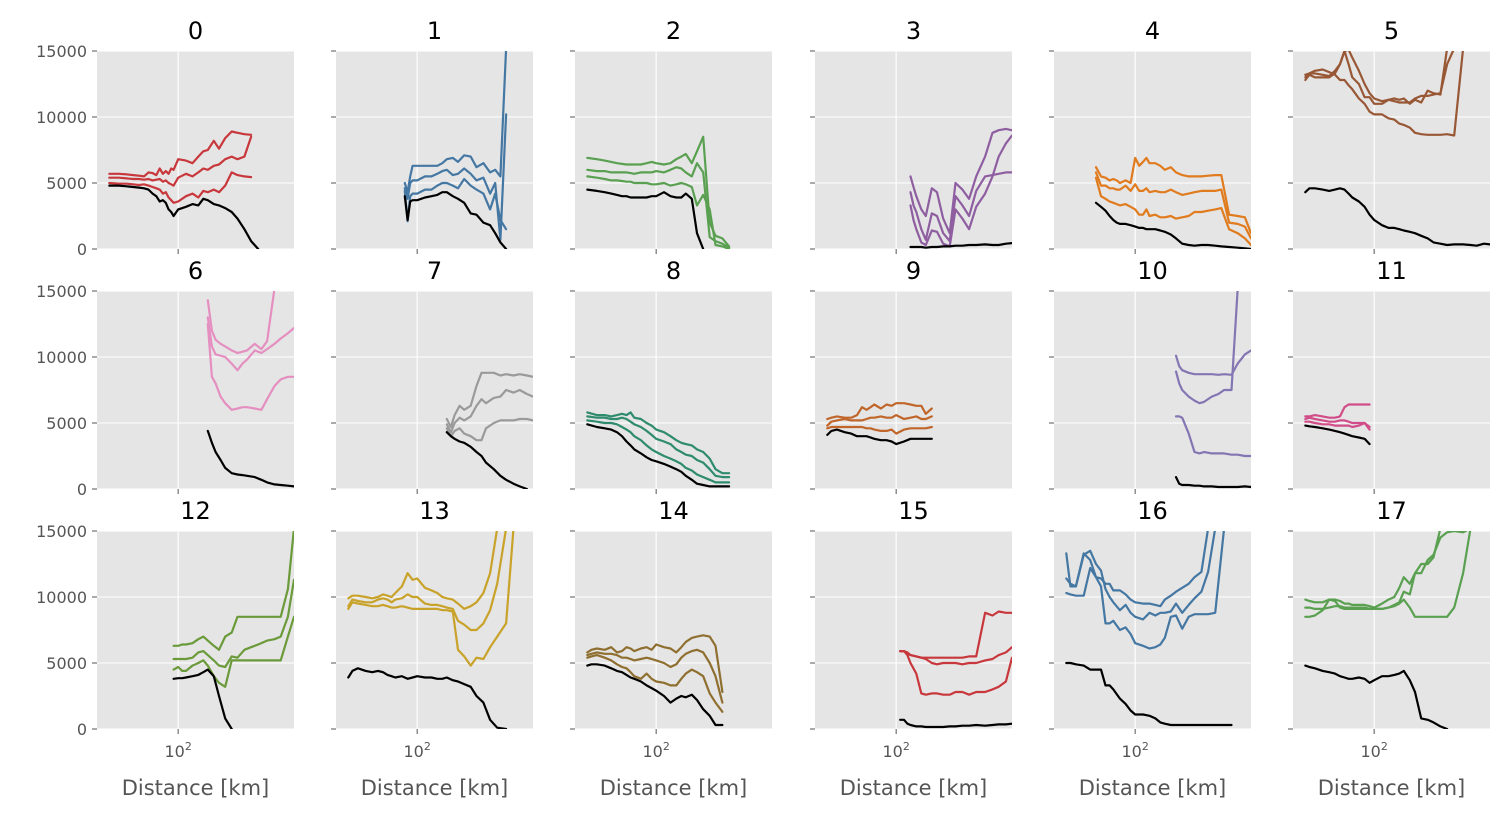  I want to click on panel-title: 13, so click(434, 511).